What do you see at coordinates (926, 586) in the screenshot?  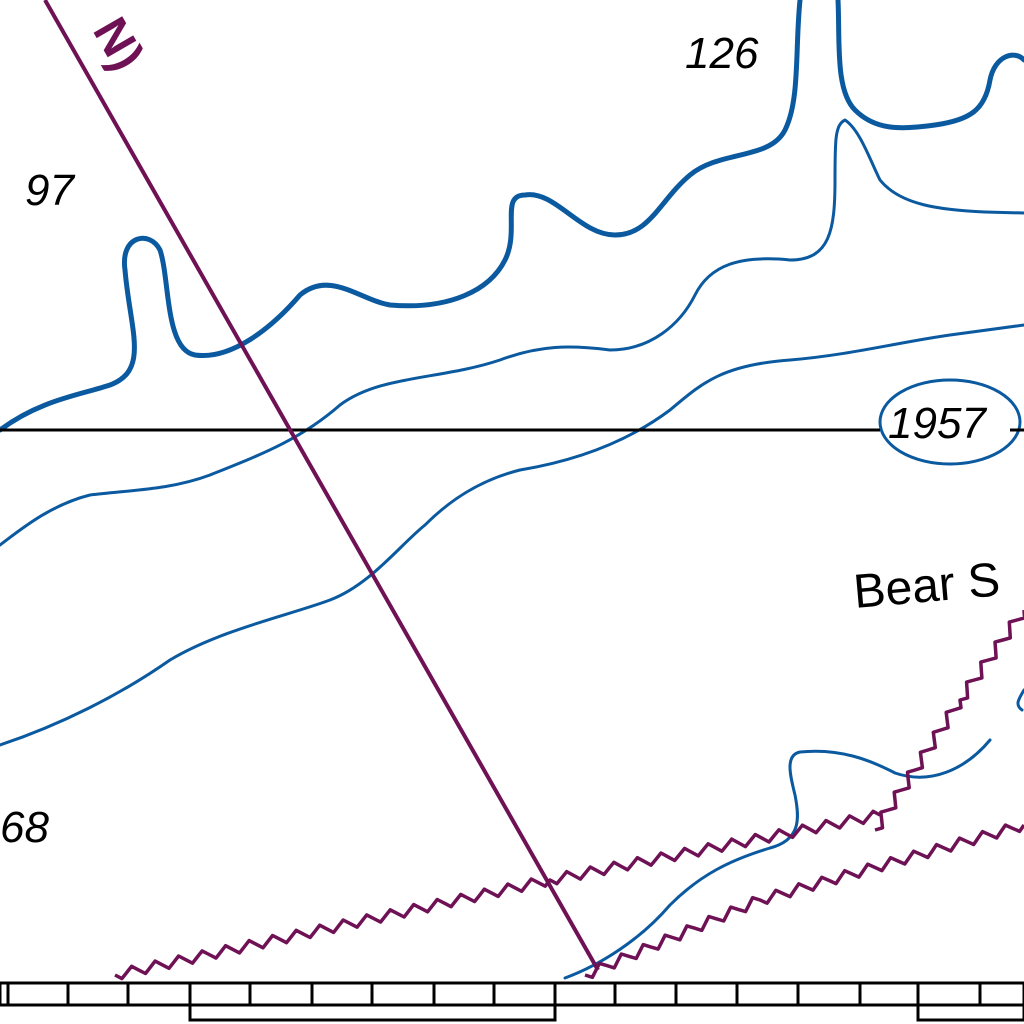 I see `place-label: Bear S` at bounding box center [926, 586].